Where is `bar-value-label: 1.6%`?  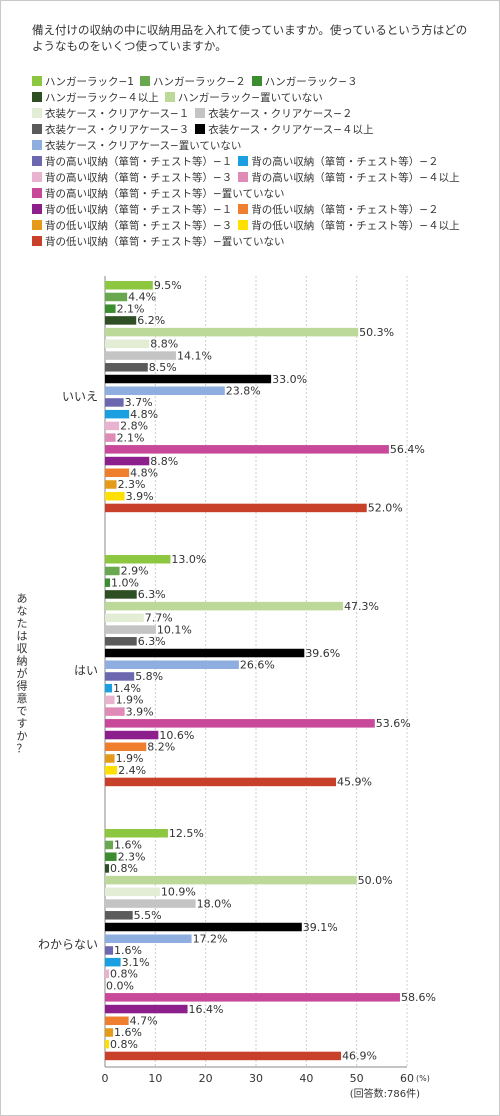 bar-value-label: 1.6% is located at coordinates (128, 845).